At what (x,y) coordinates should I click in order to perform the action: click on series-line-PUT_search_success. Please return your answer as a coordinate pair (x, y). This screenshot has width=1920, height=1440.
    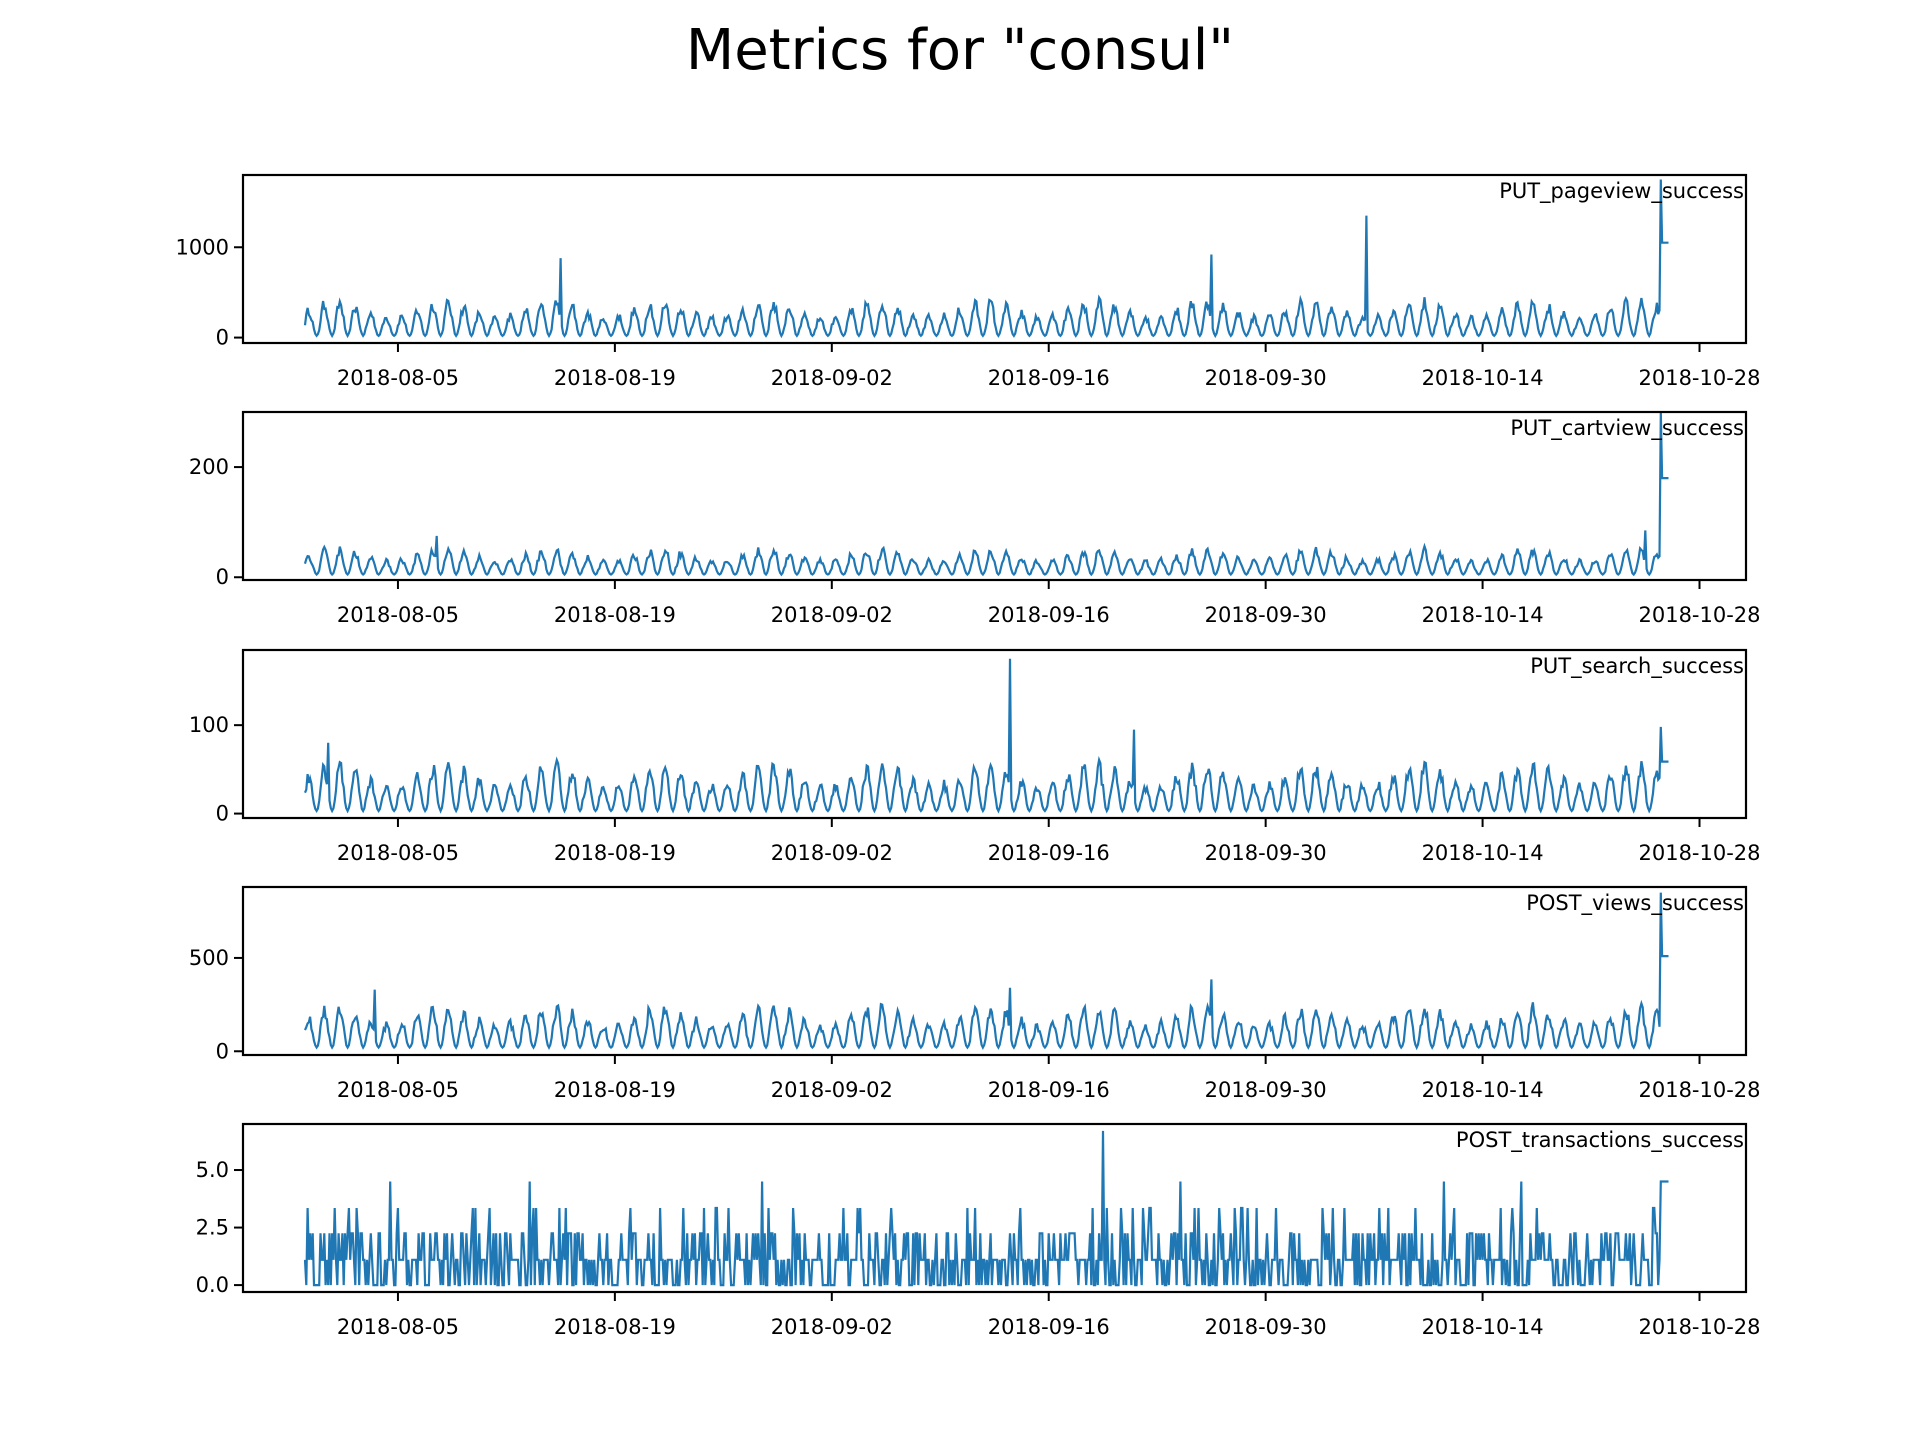
    Looking at the image, I should click on (986, 736).